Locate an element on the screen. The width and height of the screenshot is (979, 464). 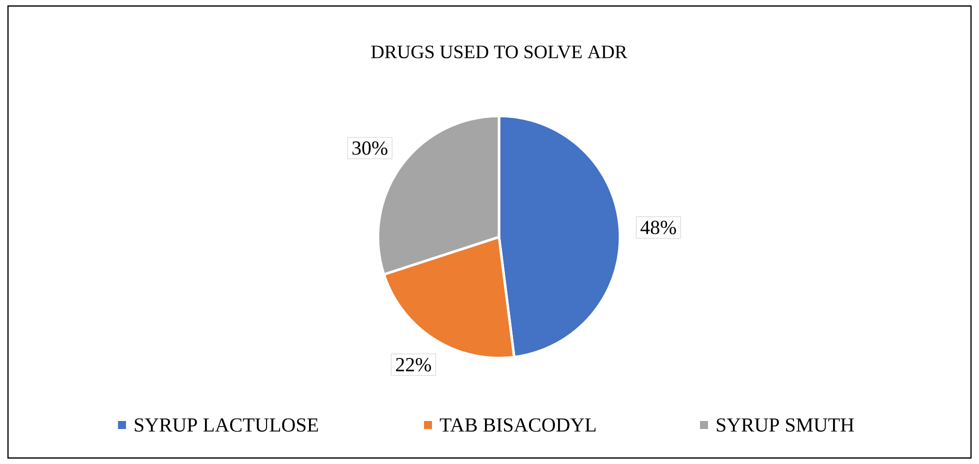
legend-label: SYRUP SMUTH is located at coordinates (785, 425).